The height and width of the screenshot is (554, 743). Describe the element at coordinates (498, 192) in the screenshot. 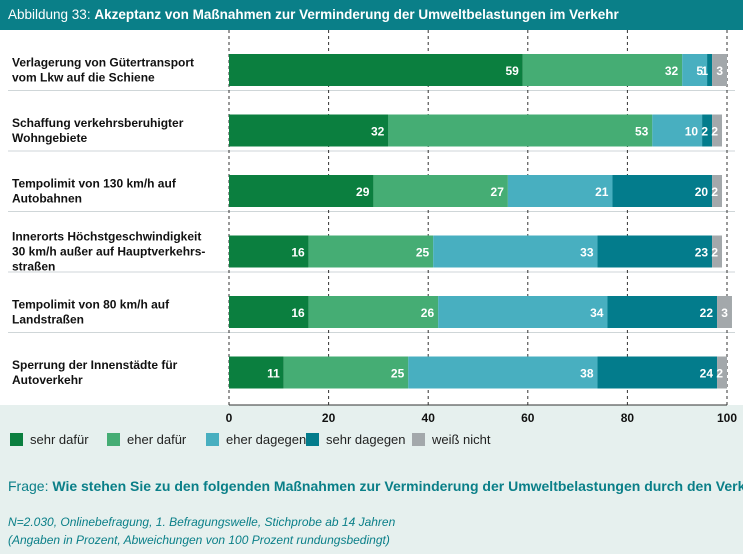

I see `data-label: 27` at that location.